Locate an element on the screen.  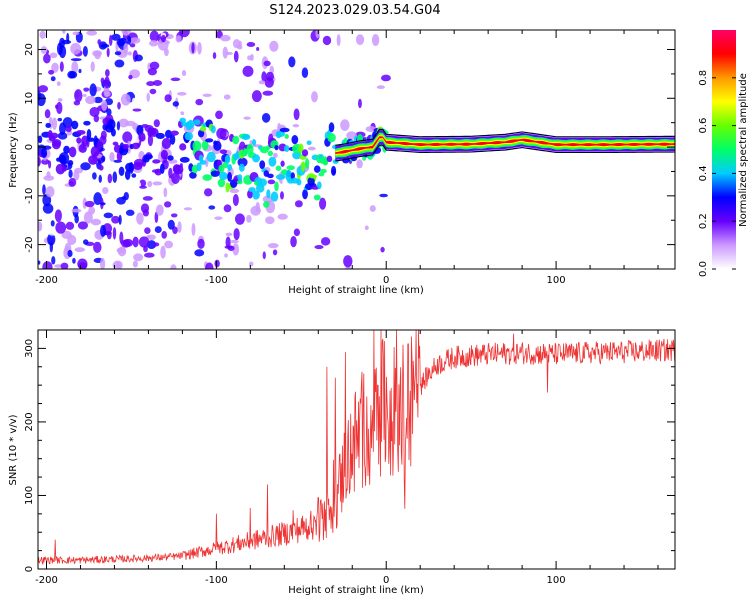
colorbar-tick-label: 0.0 is located at coordinates (703, 269).